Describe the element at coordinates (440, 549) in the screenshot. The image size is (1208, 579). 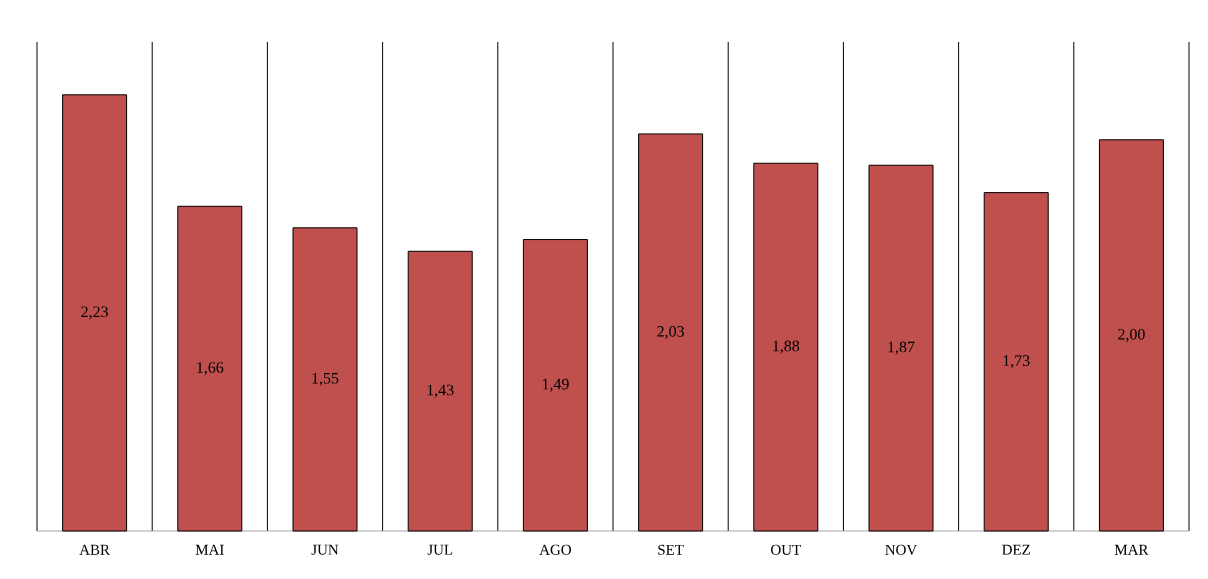
I see `x-tick-label: JUL` at that location.